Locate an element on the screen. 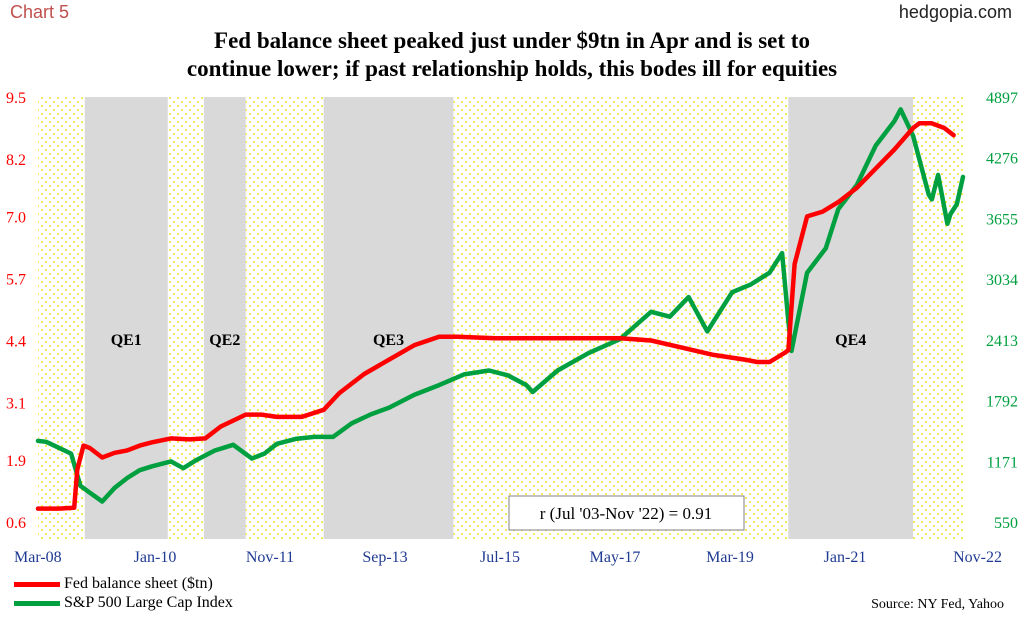  x-tick-label: Jul-15 is located at coordinates (500, 557).